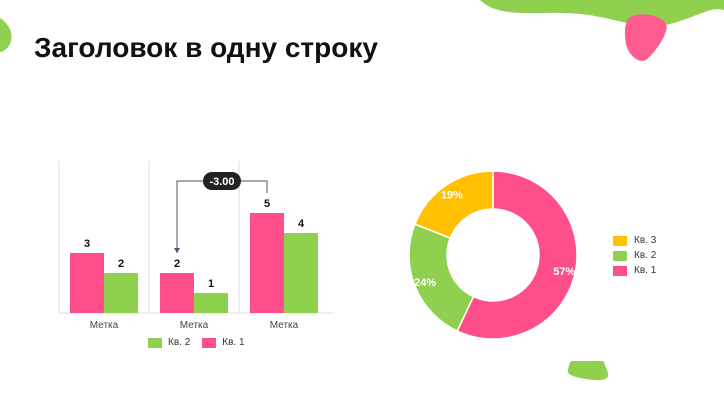  Describe the element at coordinates (645, 255) in the screenshot. I see `donut-legend-label-kv2: Кв. 2` at that location.